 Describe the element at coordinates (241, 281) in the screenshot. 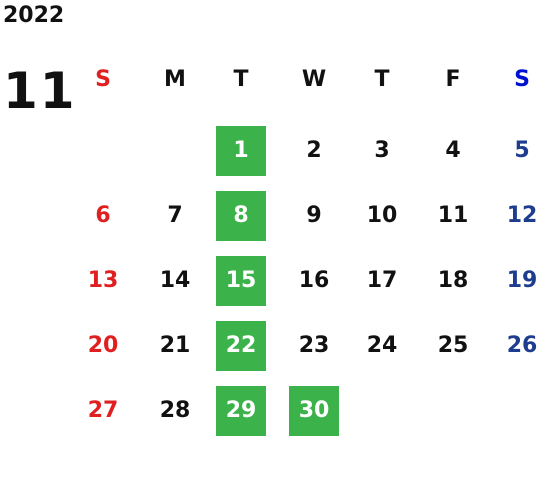

I see `day: 15` at that location.